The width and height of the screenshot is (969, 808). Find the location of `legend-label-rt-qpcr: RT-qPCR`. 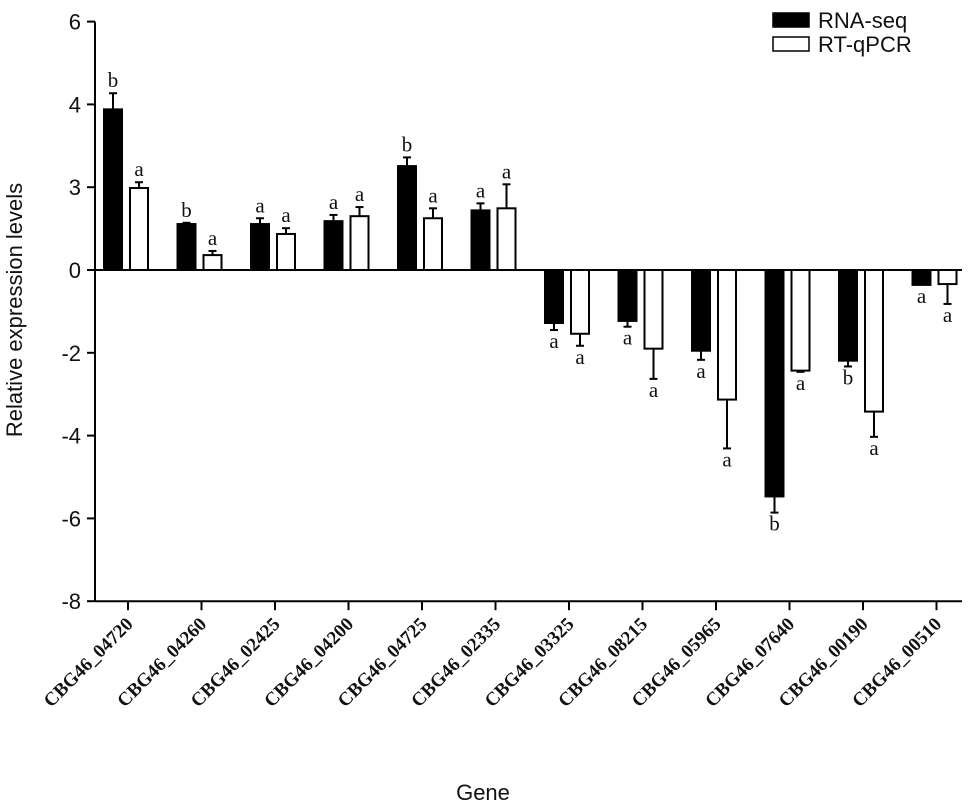

legend-label-rt-qpcr: RT-qPCR is located at coordinates (865, 44).